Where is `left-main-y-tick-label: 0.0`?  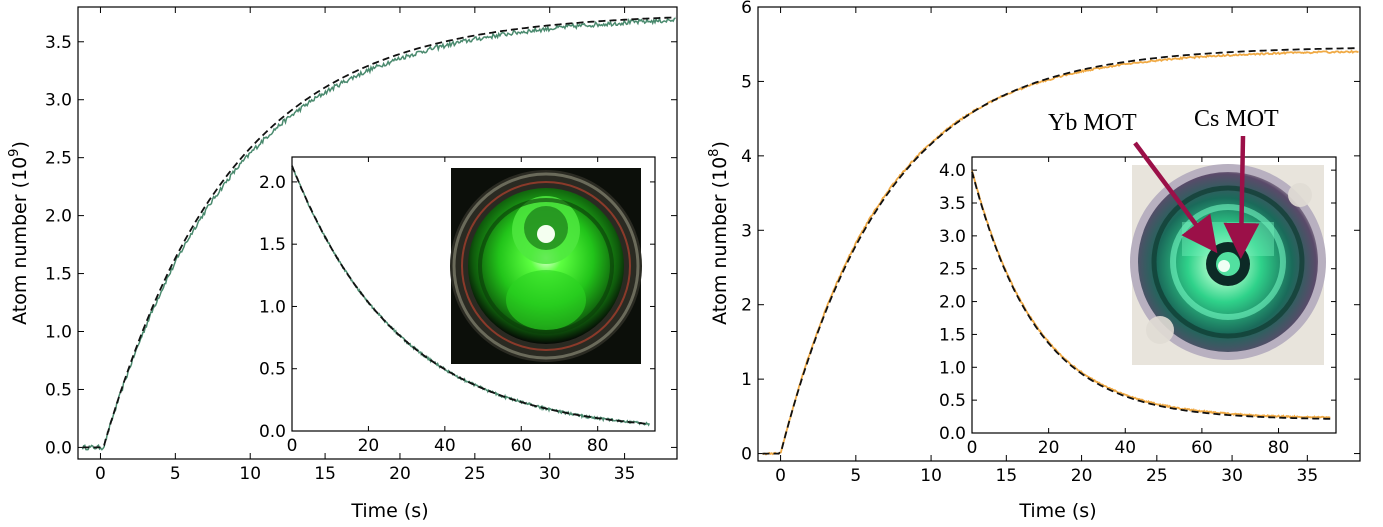 left-main-y-tick-label: 0.0 is located at coordinates (58, 448).